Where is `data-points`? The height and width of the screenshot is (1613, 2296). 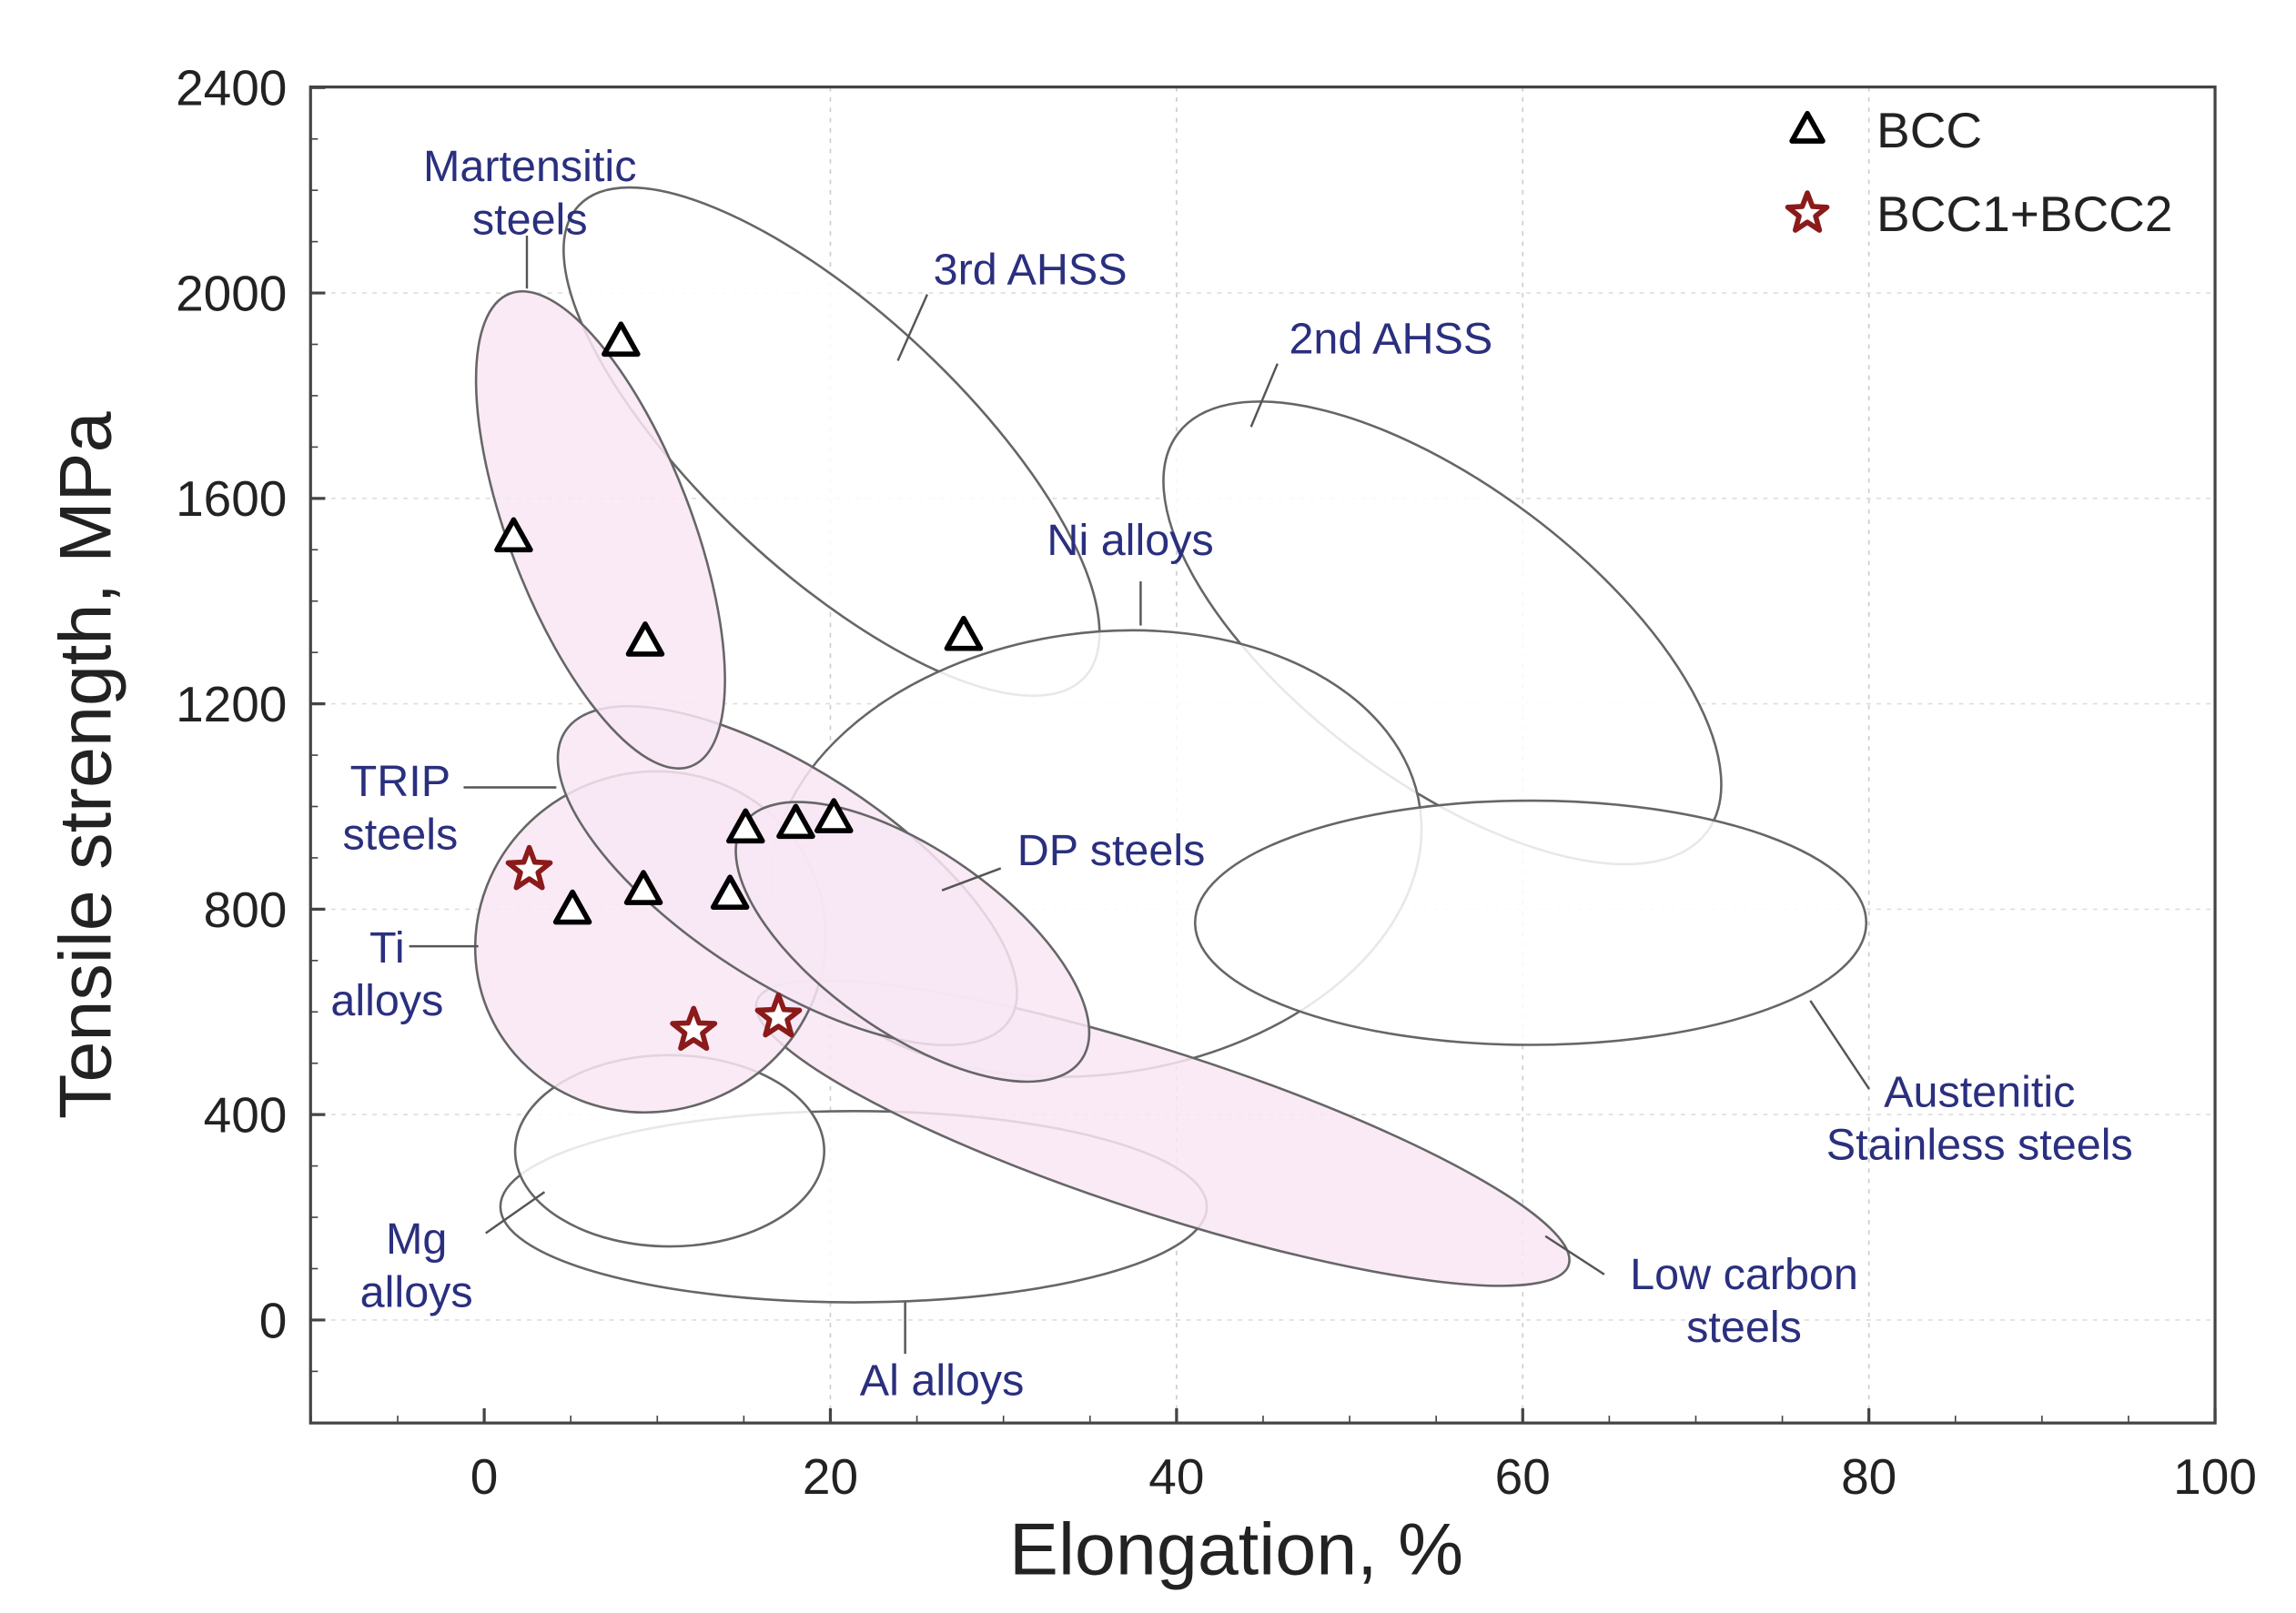 data-points is located at coordinates (739, 686).